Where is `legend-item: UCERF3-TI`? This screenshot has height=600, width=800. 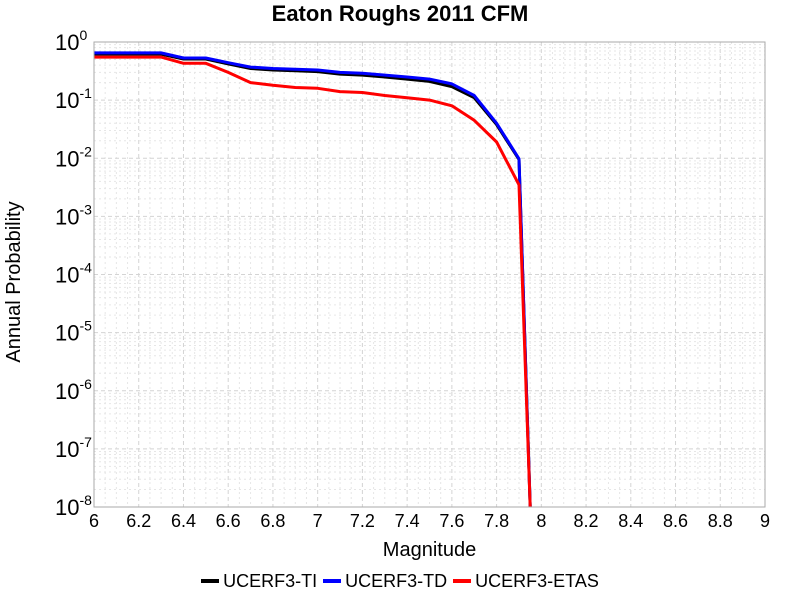 legend-item: UCERF3-TI is located at coordinates (259, 581).